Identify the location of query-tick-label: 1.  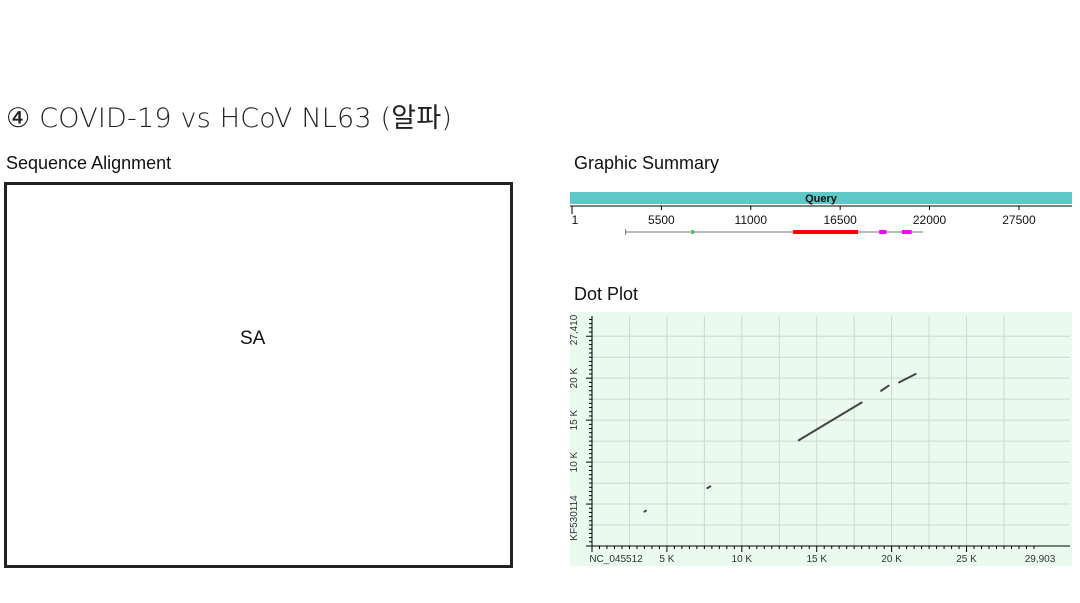
(575, 220).